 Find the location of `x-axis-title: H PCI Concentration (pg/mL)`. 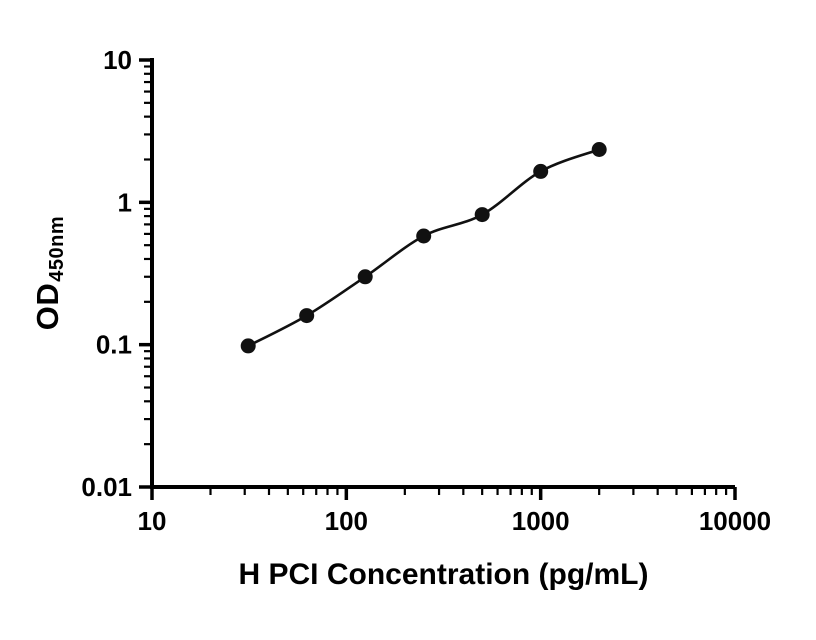

x-axis-title: H PCI Concentration (pg/mL) is located at coordinates (443, 574).